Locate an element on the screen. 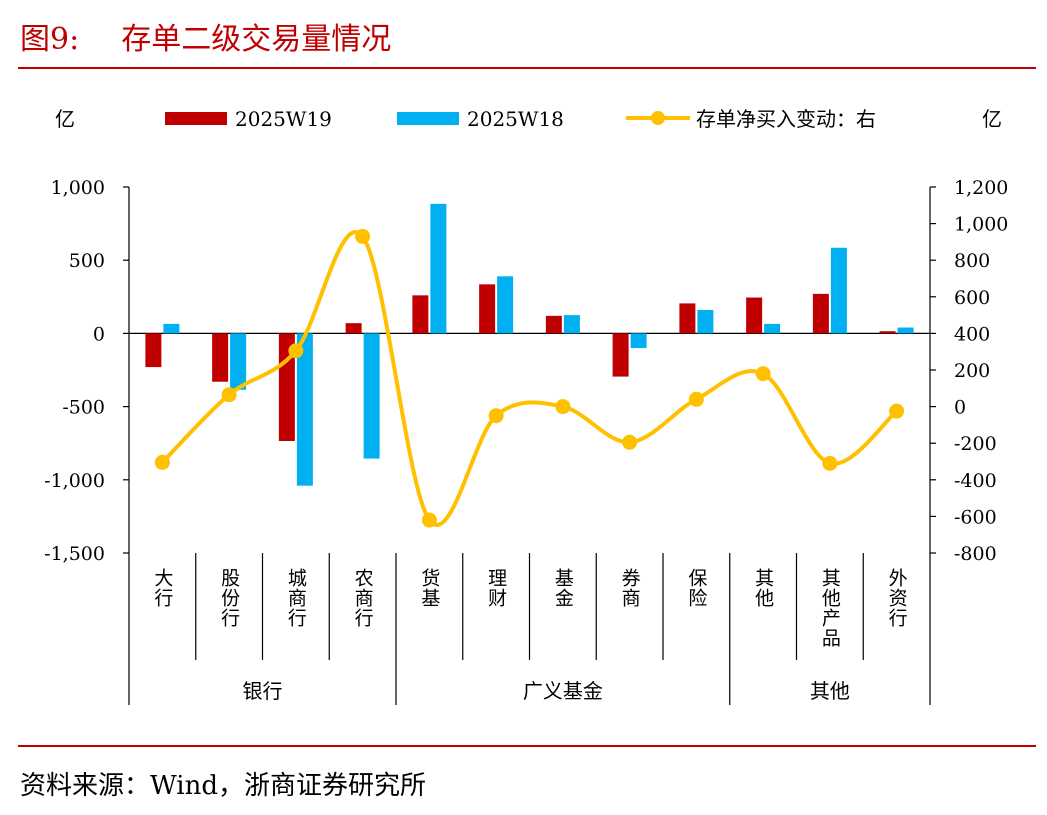  title-rule is located at coordinates (527, 68).